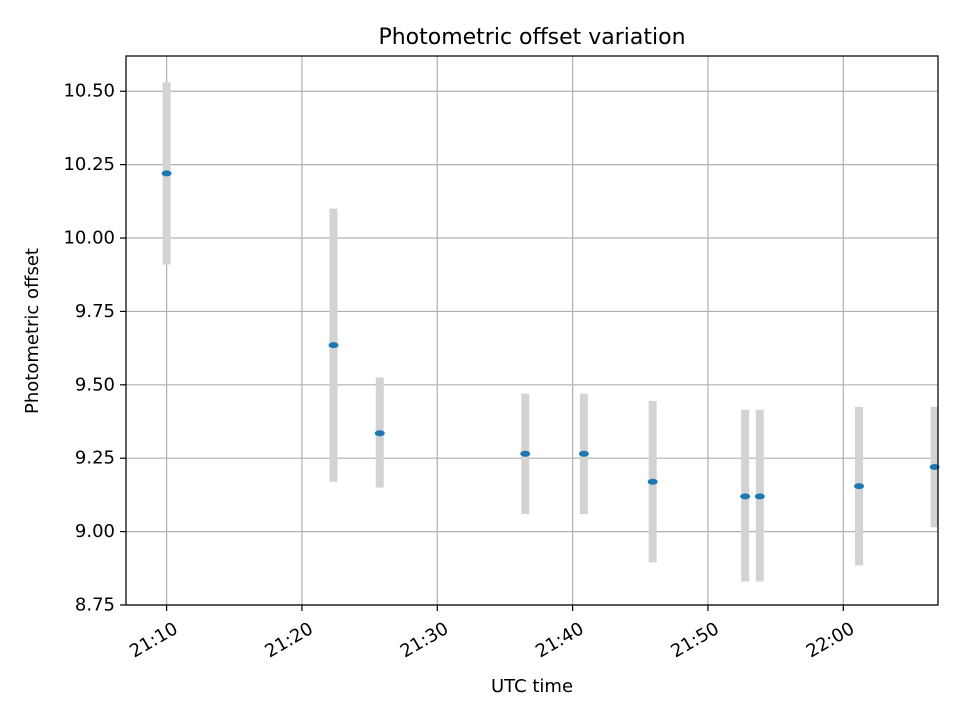 Image resolution: width=960 pixels, height=725 pixels. Describe the element at coordinates (95, 531) in the screenshot. I see `y-tick-label: 9.00` at that location.